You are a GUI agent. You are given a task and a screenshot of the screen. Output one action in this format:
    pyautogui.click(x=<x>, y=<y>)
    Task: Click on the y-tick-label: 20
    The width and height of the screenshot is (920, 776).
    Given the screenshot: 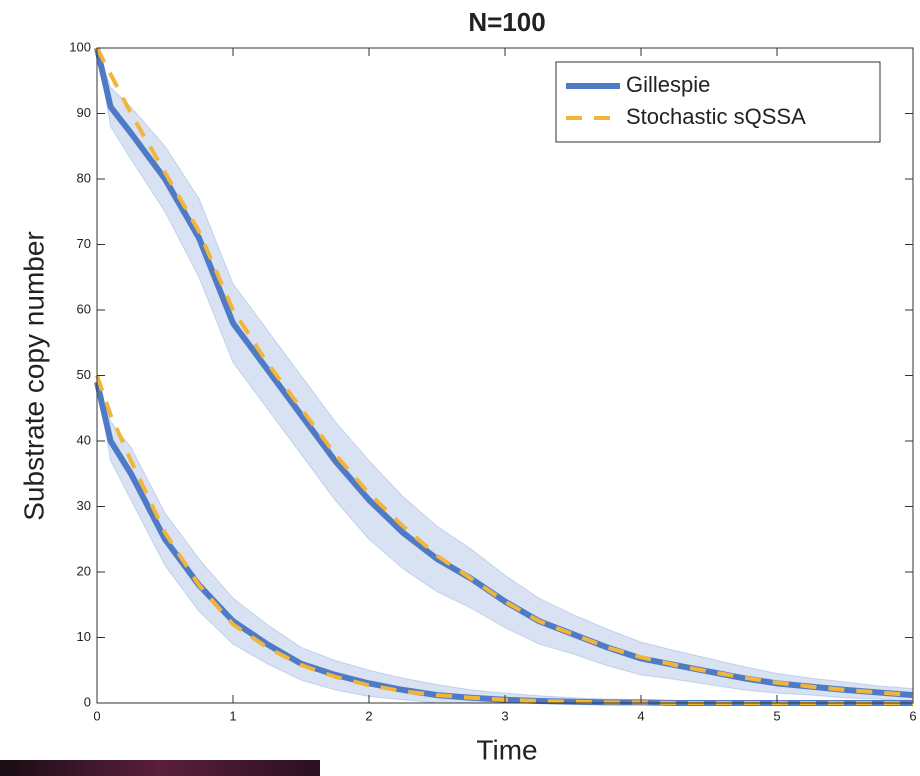 What is the action you would take?
    pyautogui.click(x=84, y=570)
    